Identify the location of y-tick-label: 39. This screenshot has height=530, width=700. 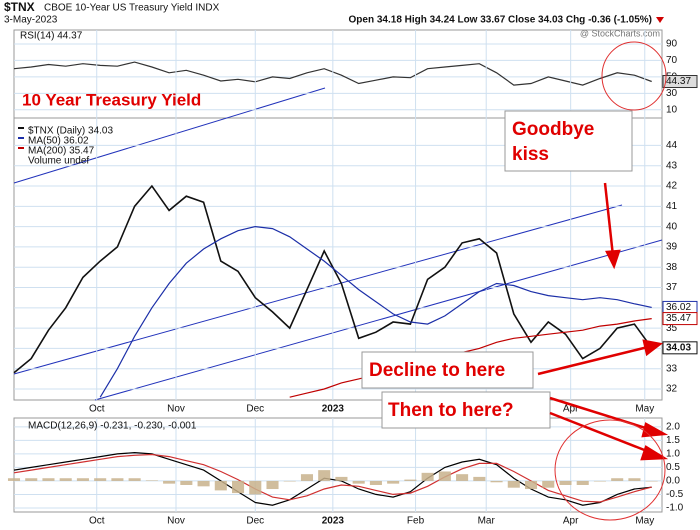
(672, 247).